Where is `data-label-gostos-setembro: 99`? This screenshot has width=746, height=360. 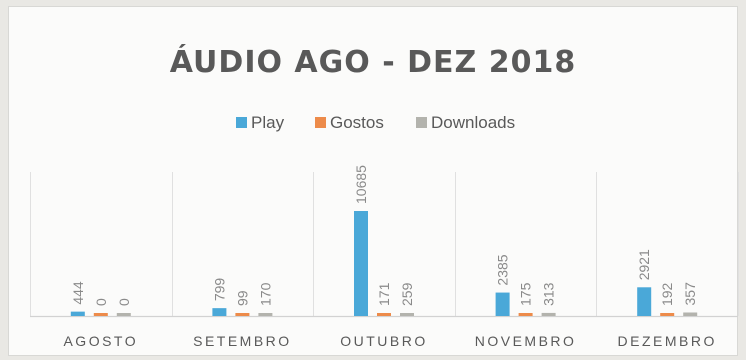 data-label-gostos-setembro: 99 is located at coordinates (242, 298).